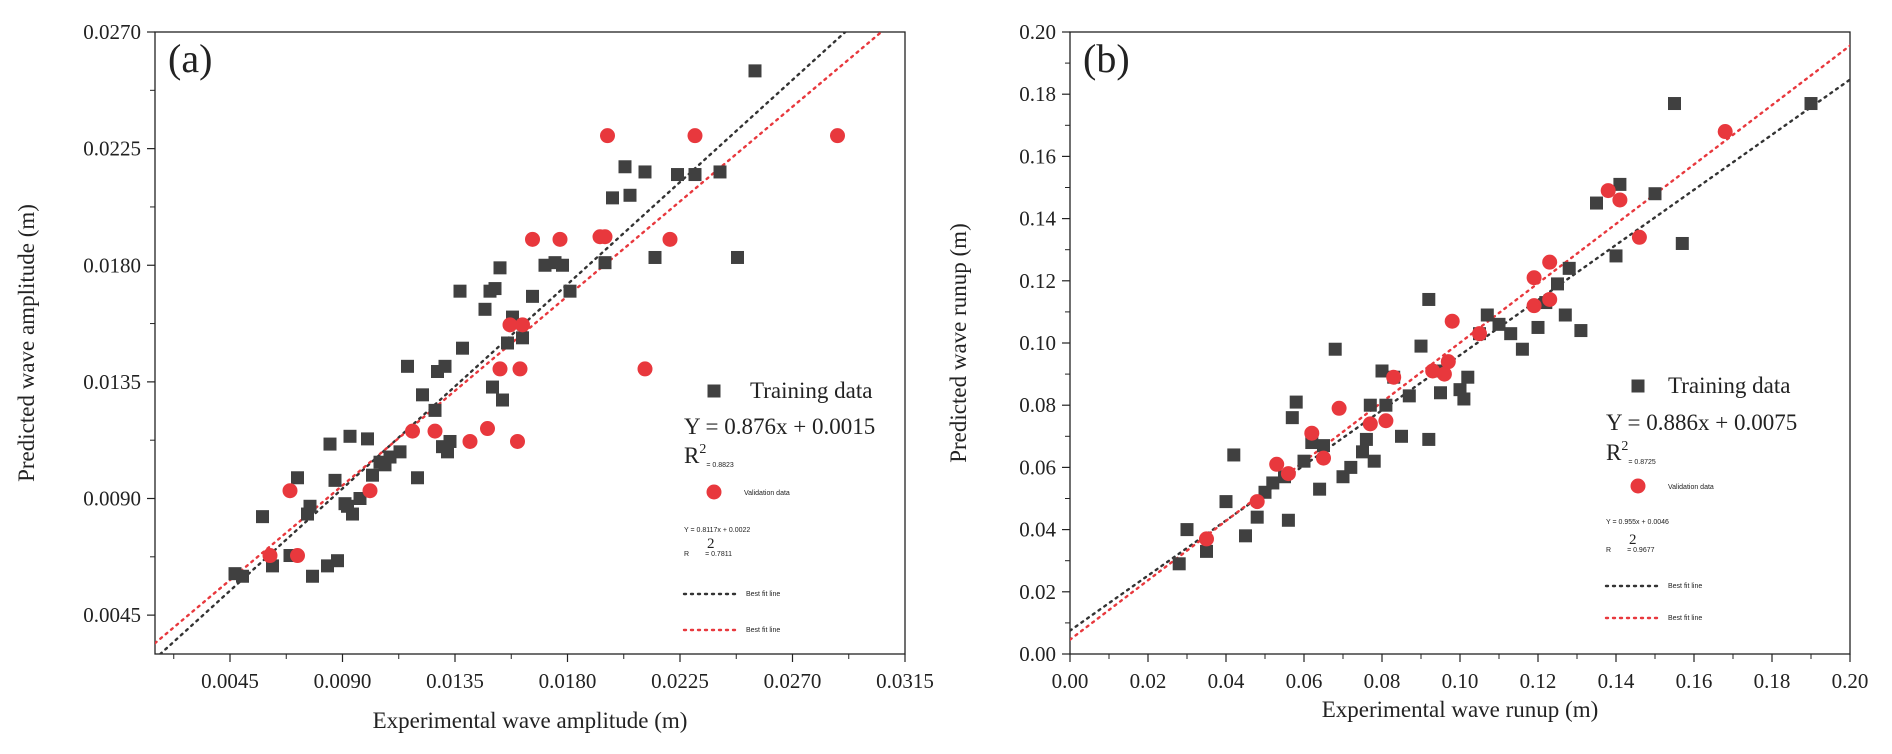  What do you see at coordinates (1624, 446) in the screenshot?
I see `r2-superscript: 2` at bounding box center [1624, 446].